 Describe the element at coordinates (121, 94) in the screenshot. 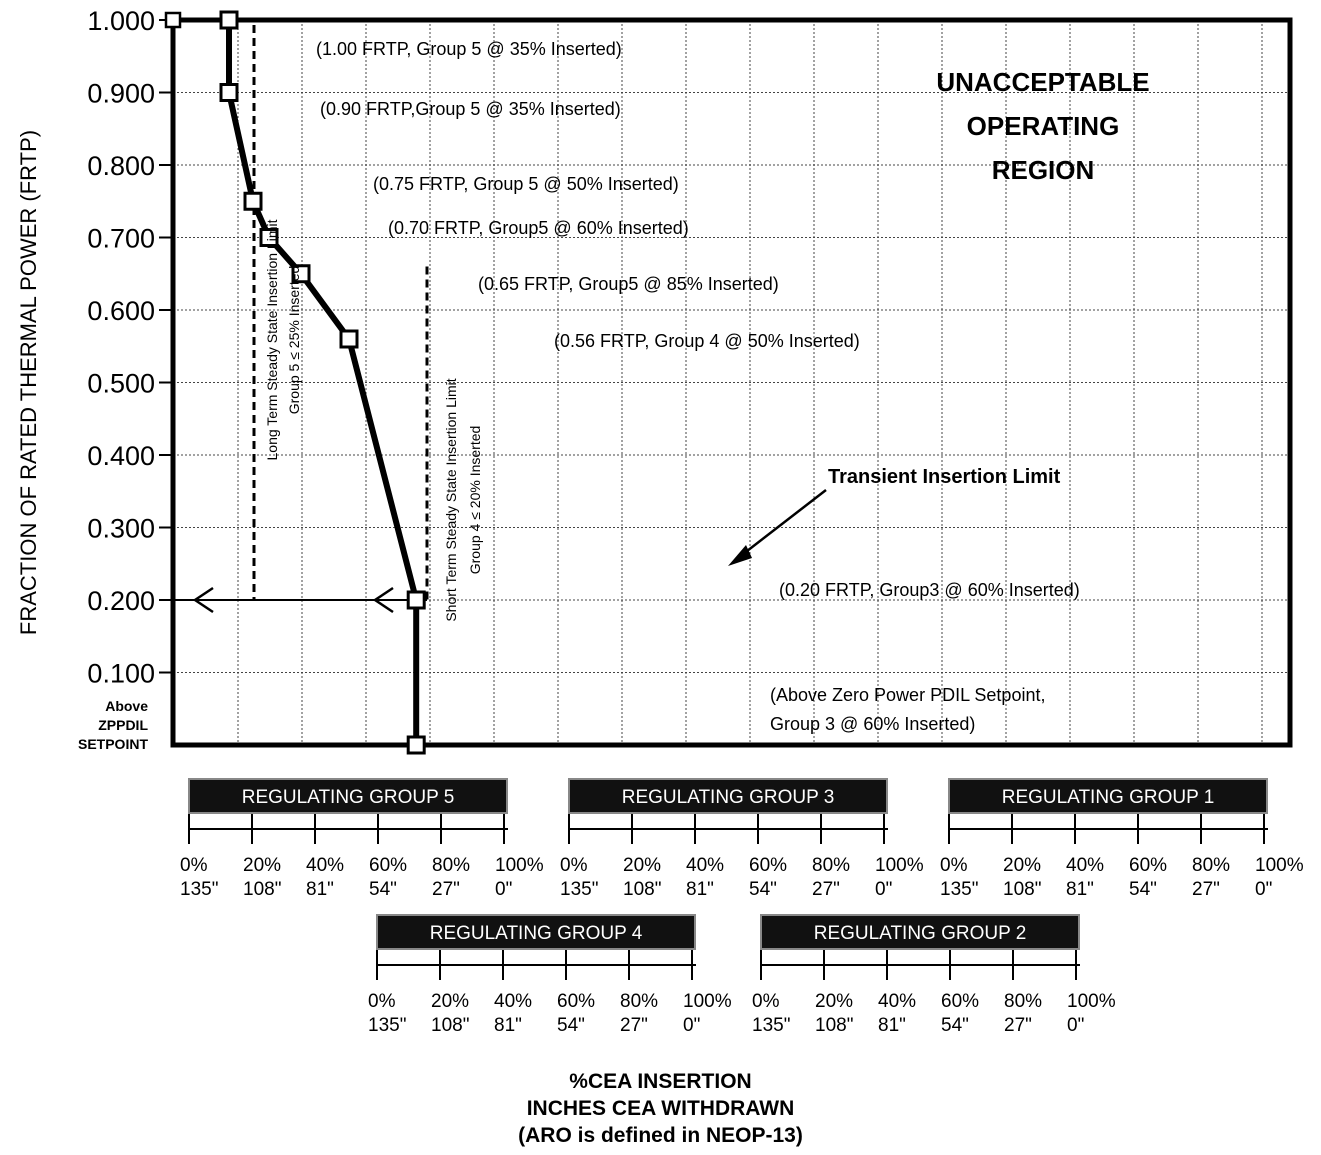

I see `y-tick-label: 0.900` at that location.